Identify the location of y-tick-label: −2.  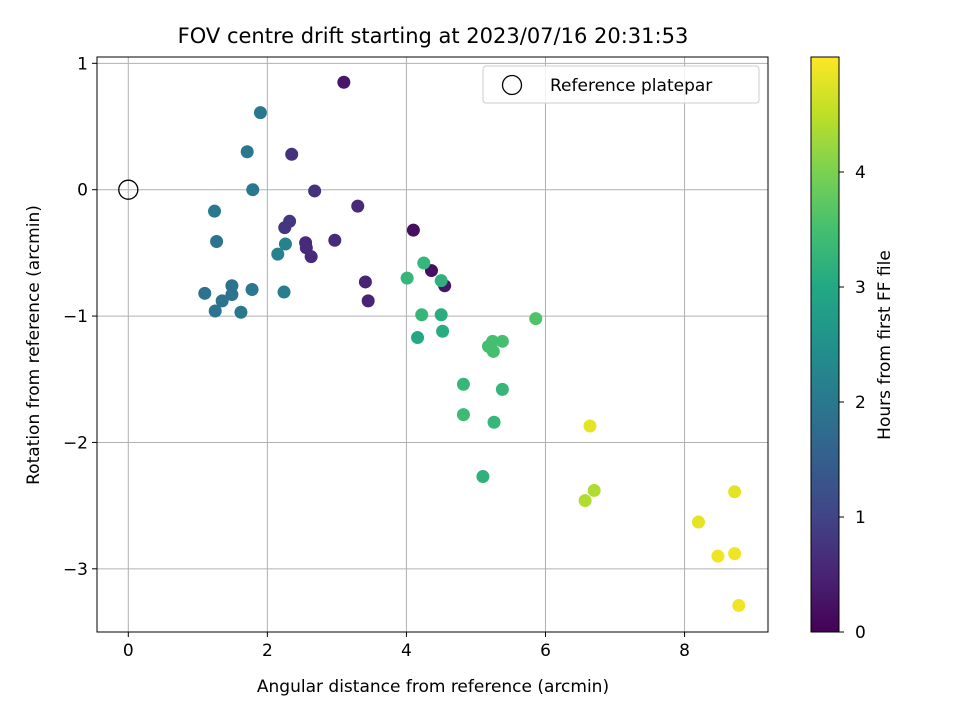
(75, 443).